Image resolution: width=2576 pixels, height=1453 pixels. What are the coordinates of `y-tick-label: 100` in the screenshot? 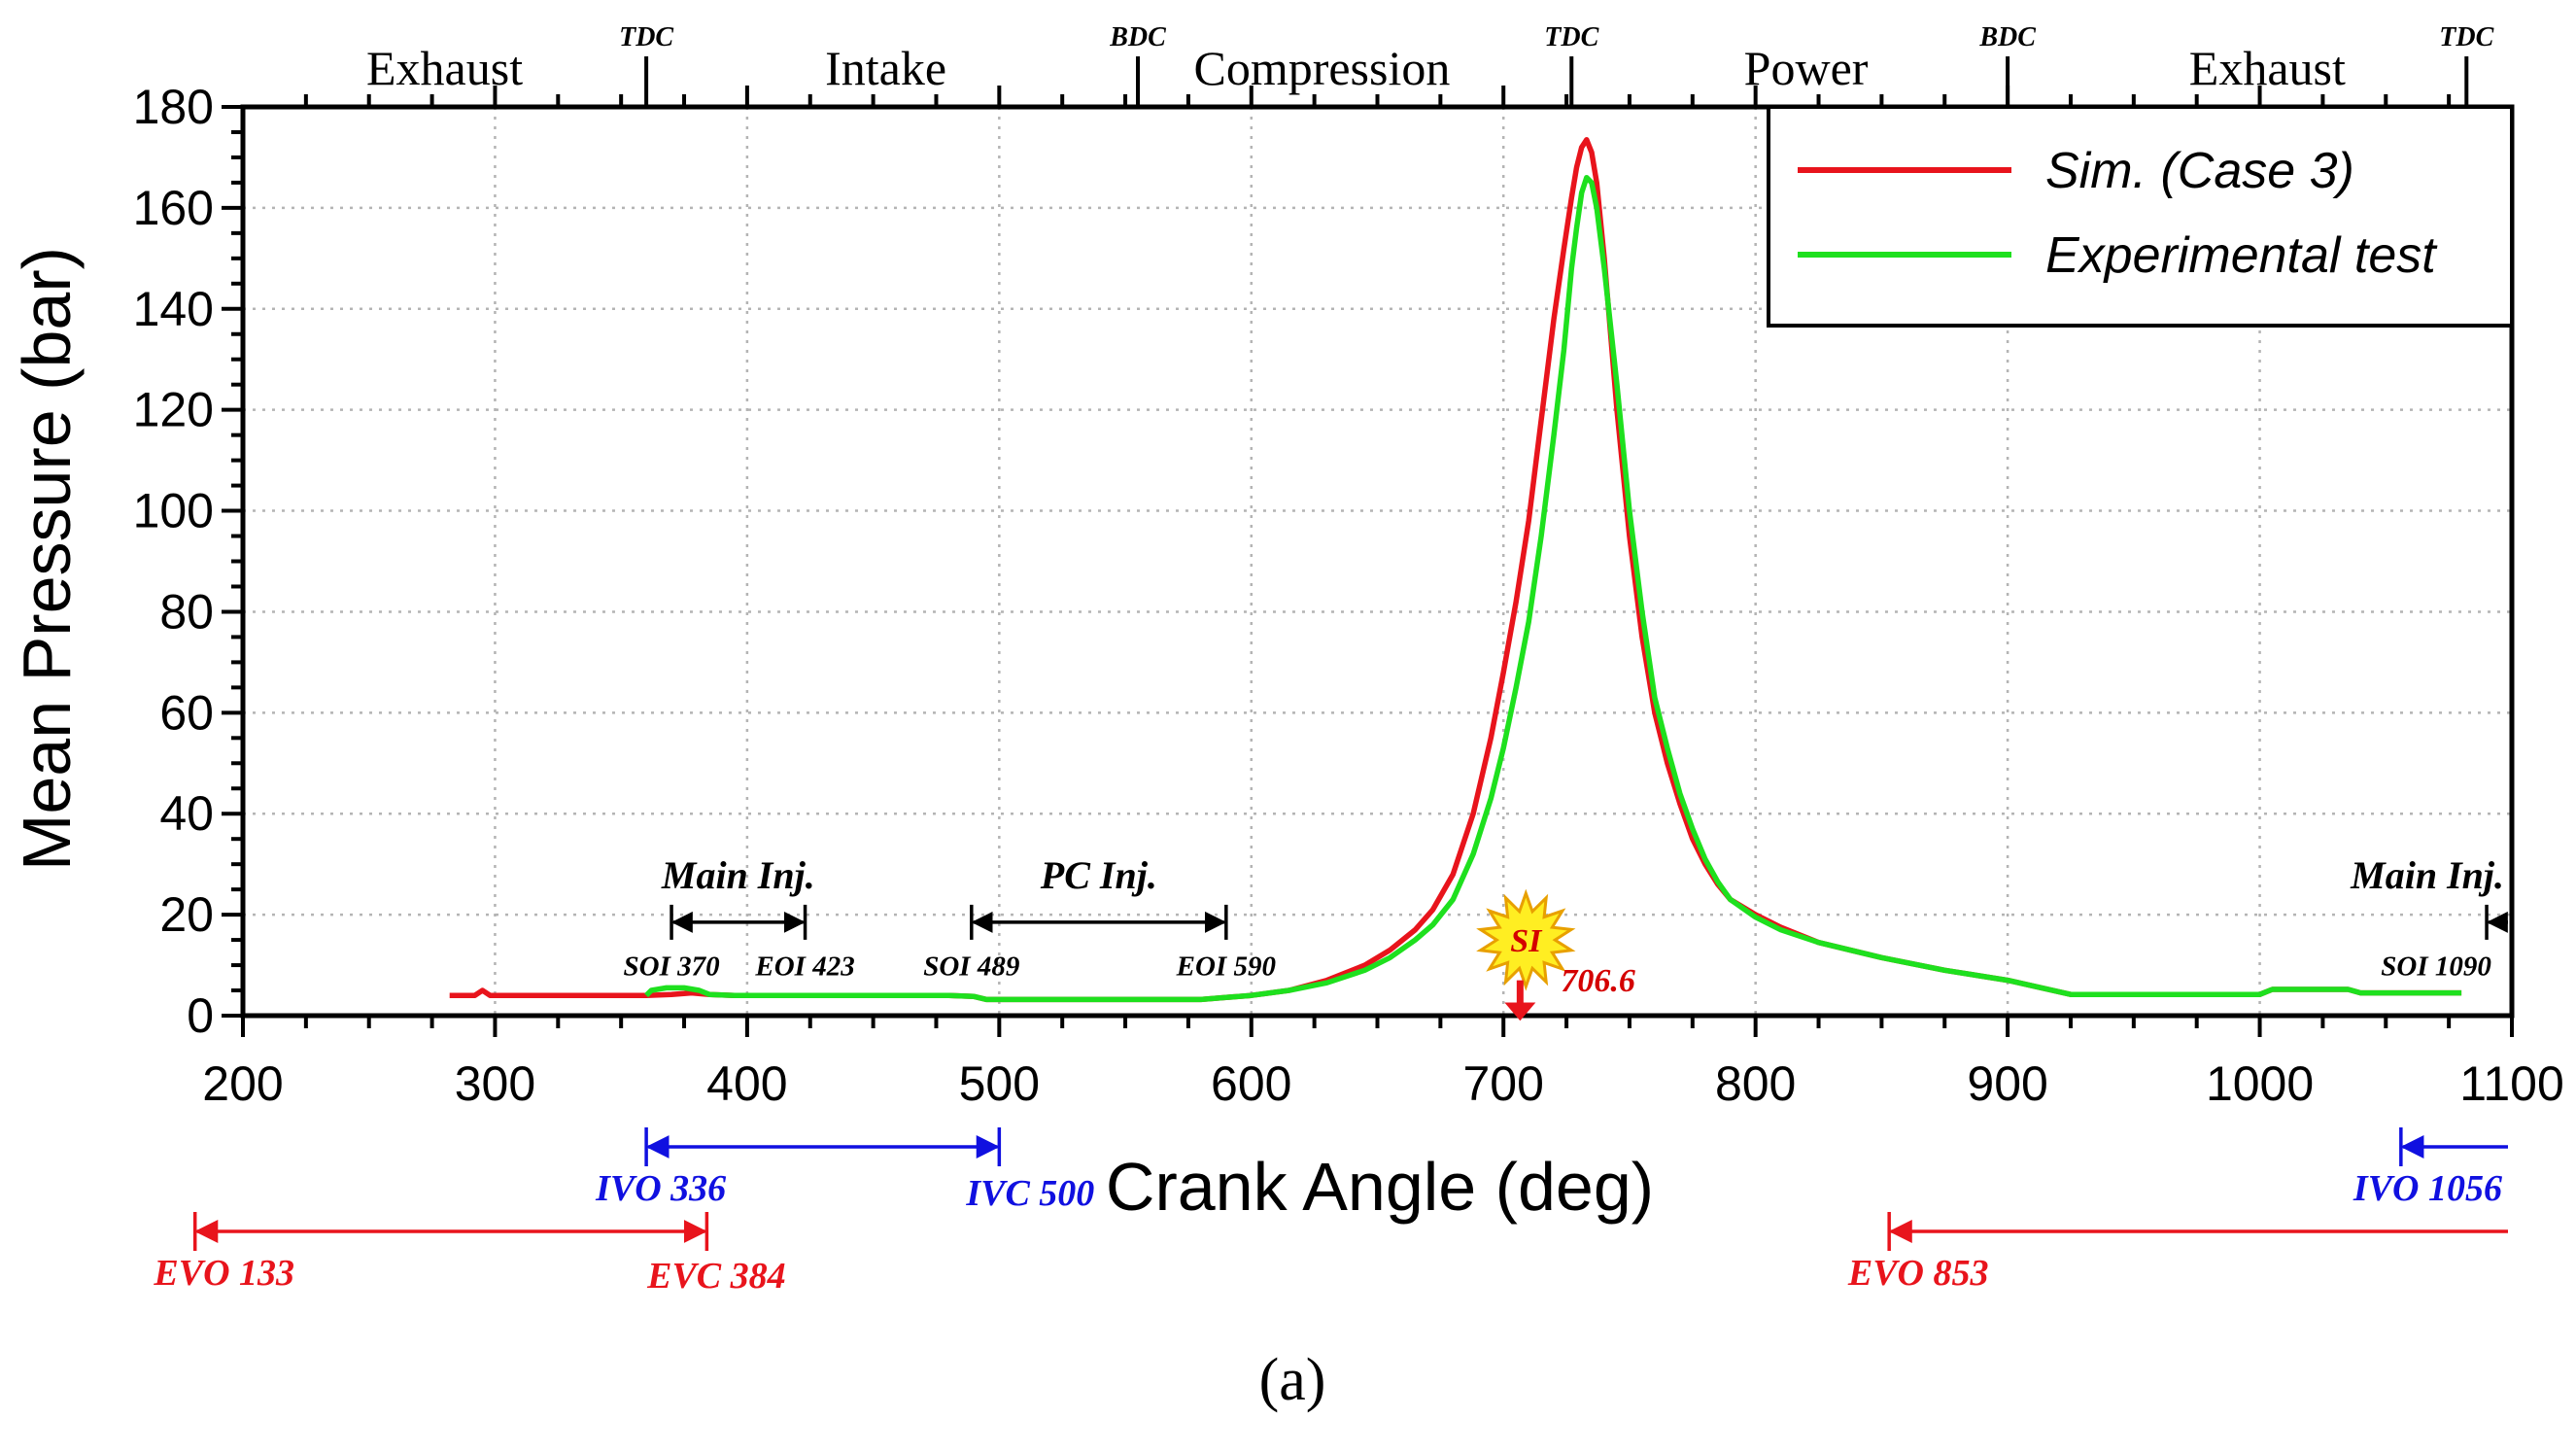 It's located at (173, 511).